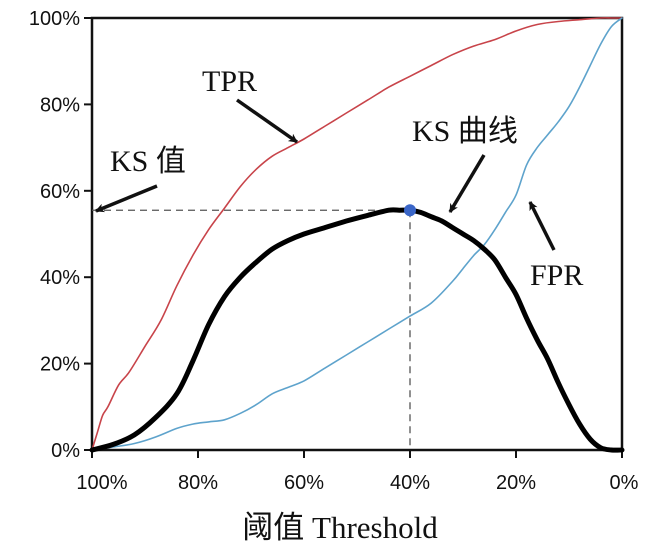 The image size is (647, 553). What do you see at coordinates (229, 81) in the screenshot?
I see `tpr-annotation: TPR` at bounding box center [229, 81].